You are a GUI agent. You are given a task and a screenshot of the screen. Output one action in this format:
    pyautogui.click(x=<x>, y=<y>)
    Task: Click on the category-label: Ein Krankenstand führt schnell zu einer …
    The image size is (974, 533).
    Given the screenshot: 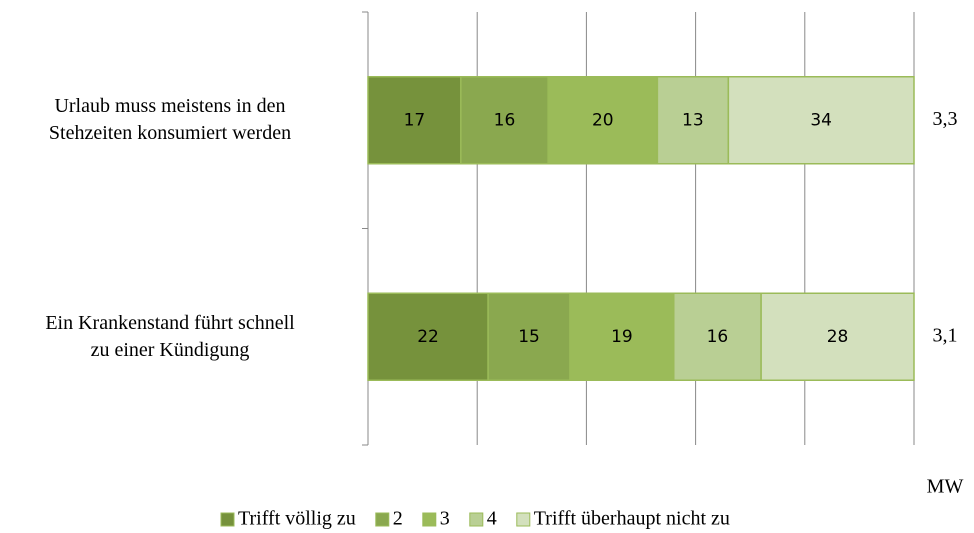 What is the action you would take?
    pyautogui.click(x=170, y=336)
    